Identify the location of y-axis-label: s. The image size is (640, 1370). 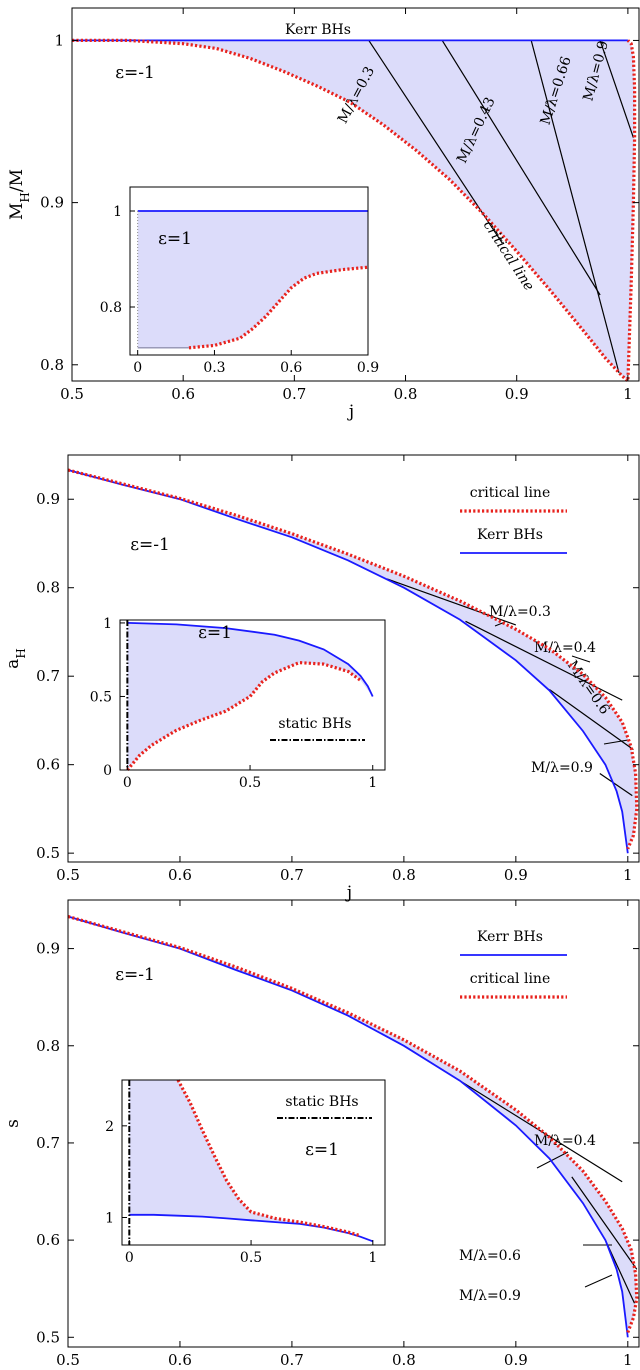
(13, 1123).